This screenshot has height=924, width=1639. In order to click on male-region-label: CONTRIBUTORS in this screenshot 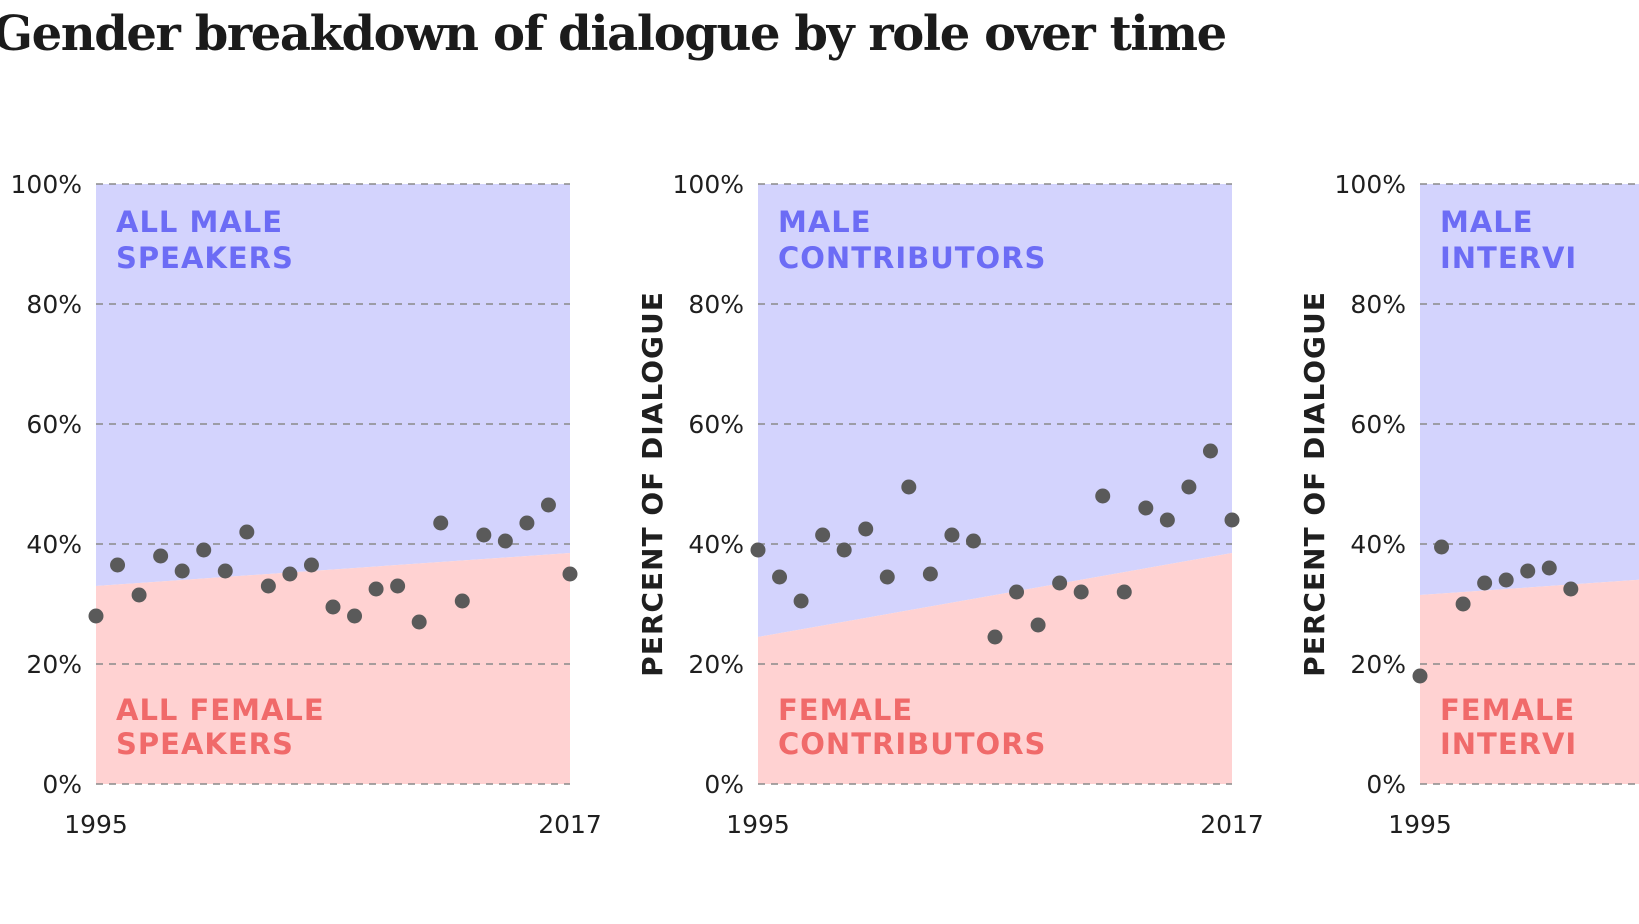, I will do `click(912, 258)`.